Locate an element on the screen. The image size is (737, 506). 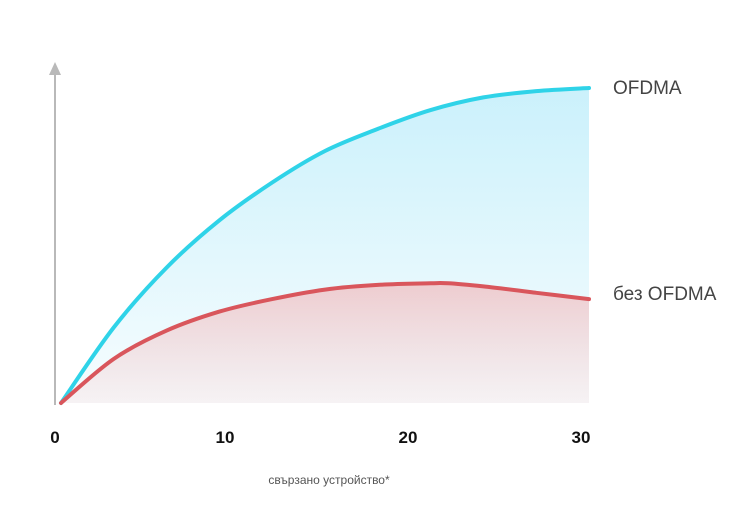
y-axis is located at coordinates (55, 233).